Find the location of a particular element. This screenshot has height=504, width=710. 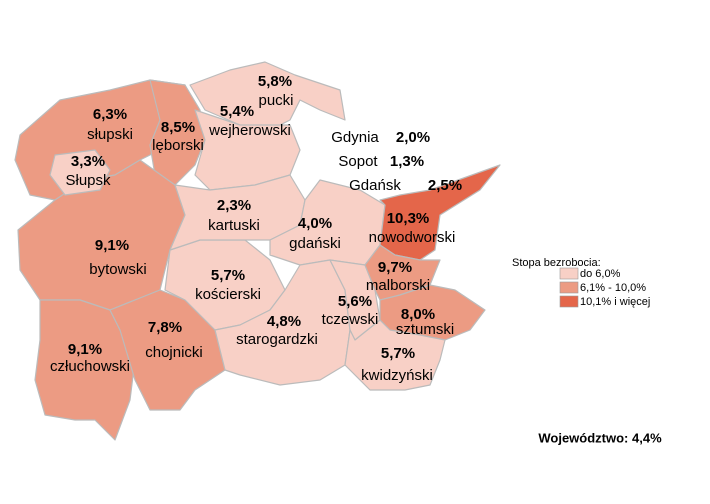

region-rate: 8,5% is located at coordinates (178, 127).